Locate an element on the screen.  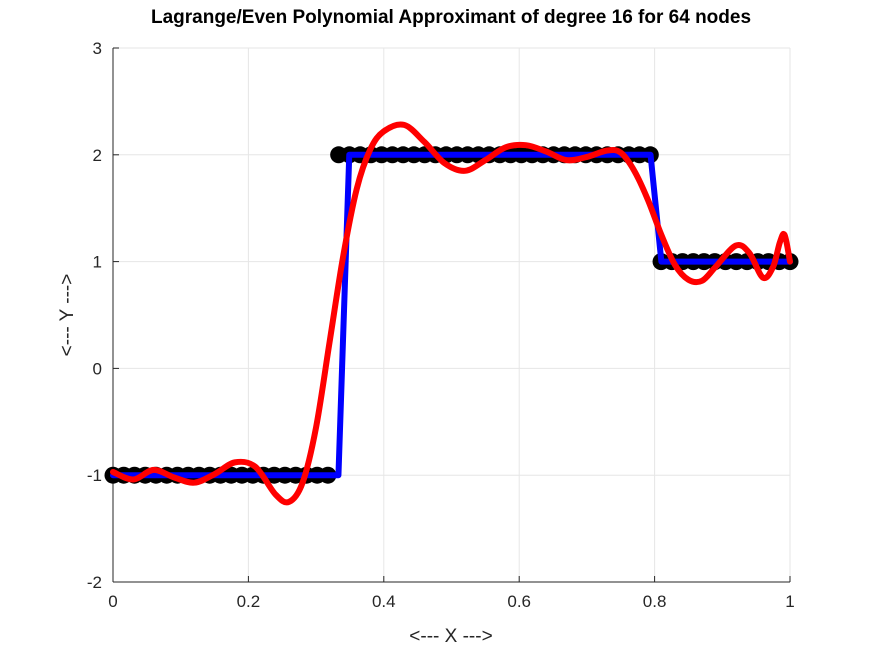
x-tick-label-2: 0.4 is located at coordinates (384, 601).